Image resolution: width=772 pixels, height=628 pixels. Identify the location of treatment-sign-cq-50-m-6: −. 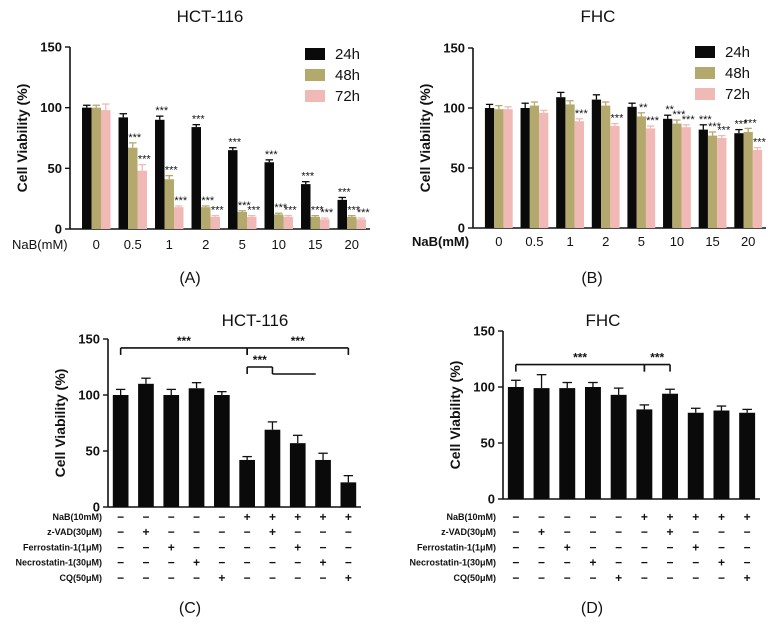
(247, 578).